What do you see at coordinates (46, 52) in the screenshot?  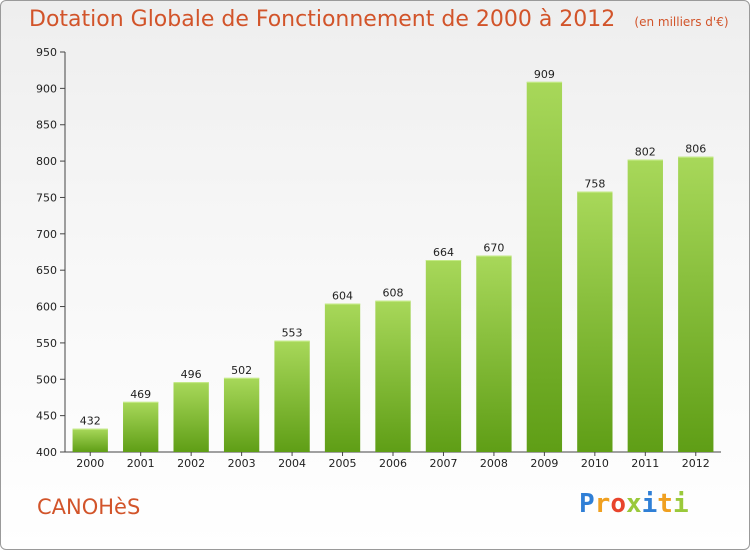 I see `y-tick-label: 950` at bounding box center [46, 52].